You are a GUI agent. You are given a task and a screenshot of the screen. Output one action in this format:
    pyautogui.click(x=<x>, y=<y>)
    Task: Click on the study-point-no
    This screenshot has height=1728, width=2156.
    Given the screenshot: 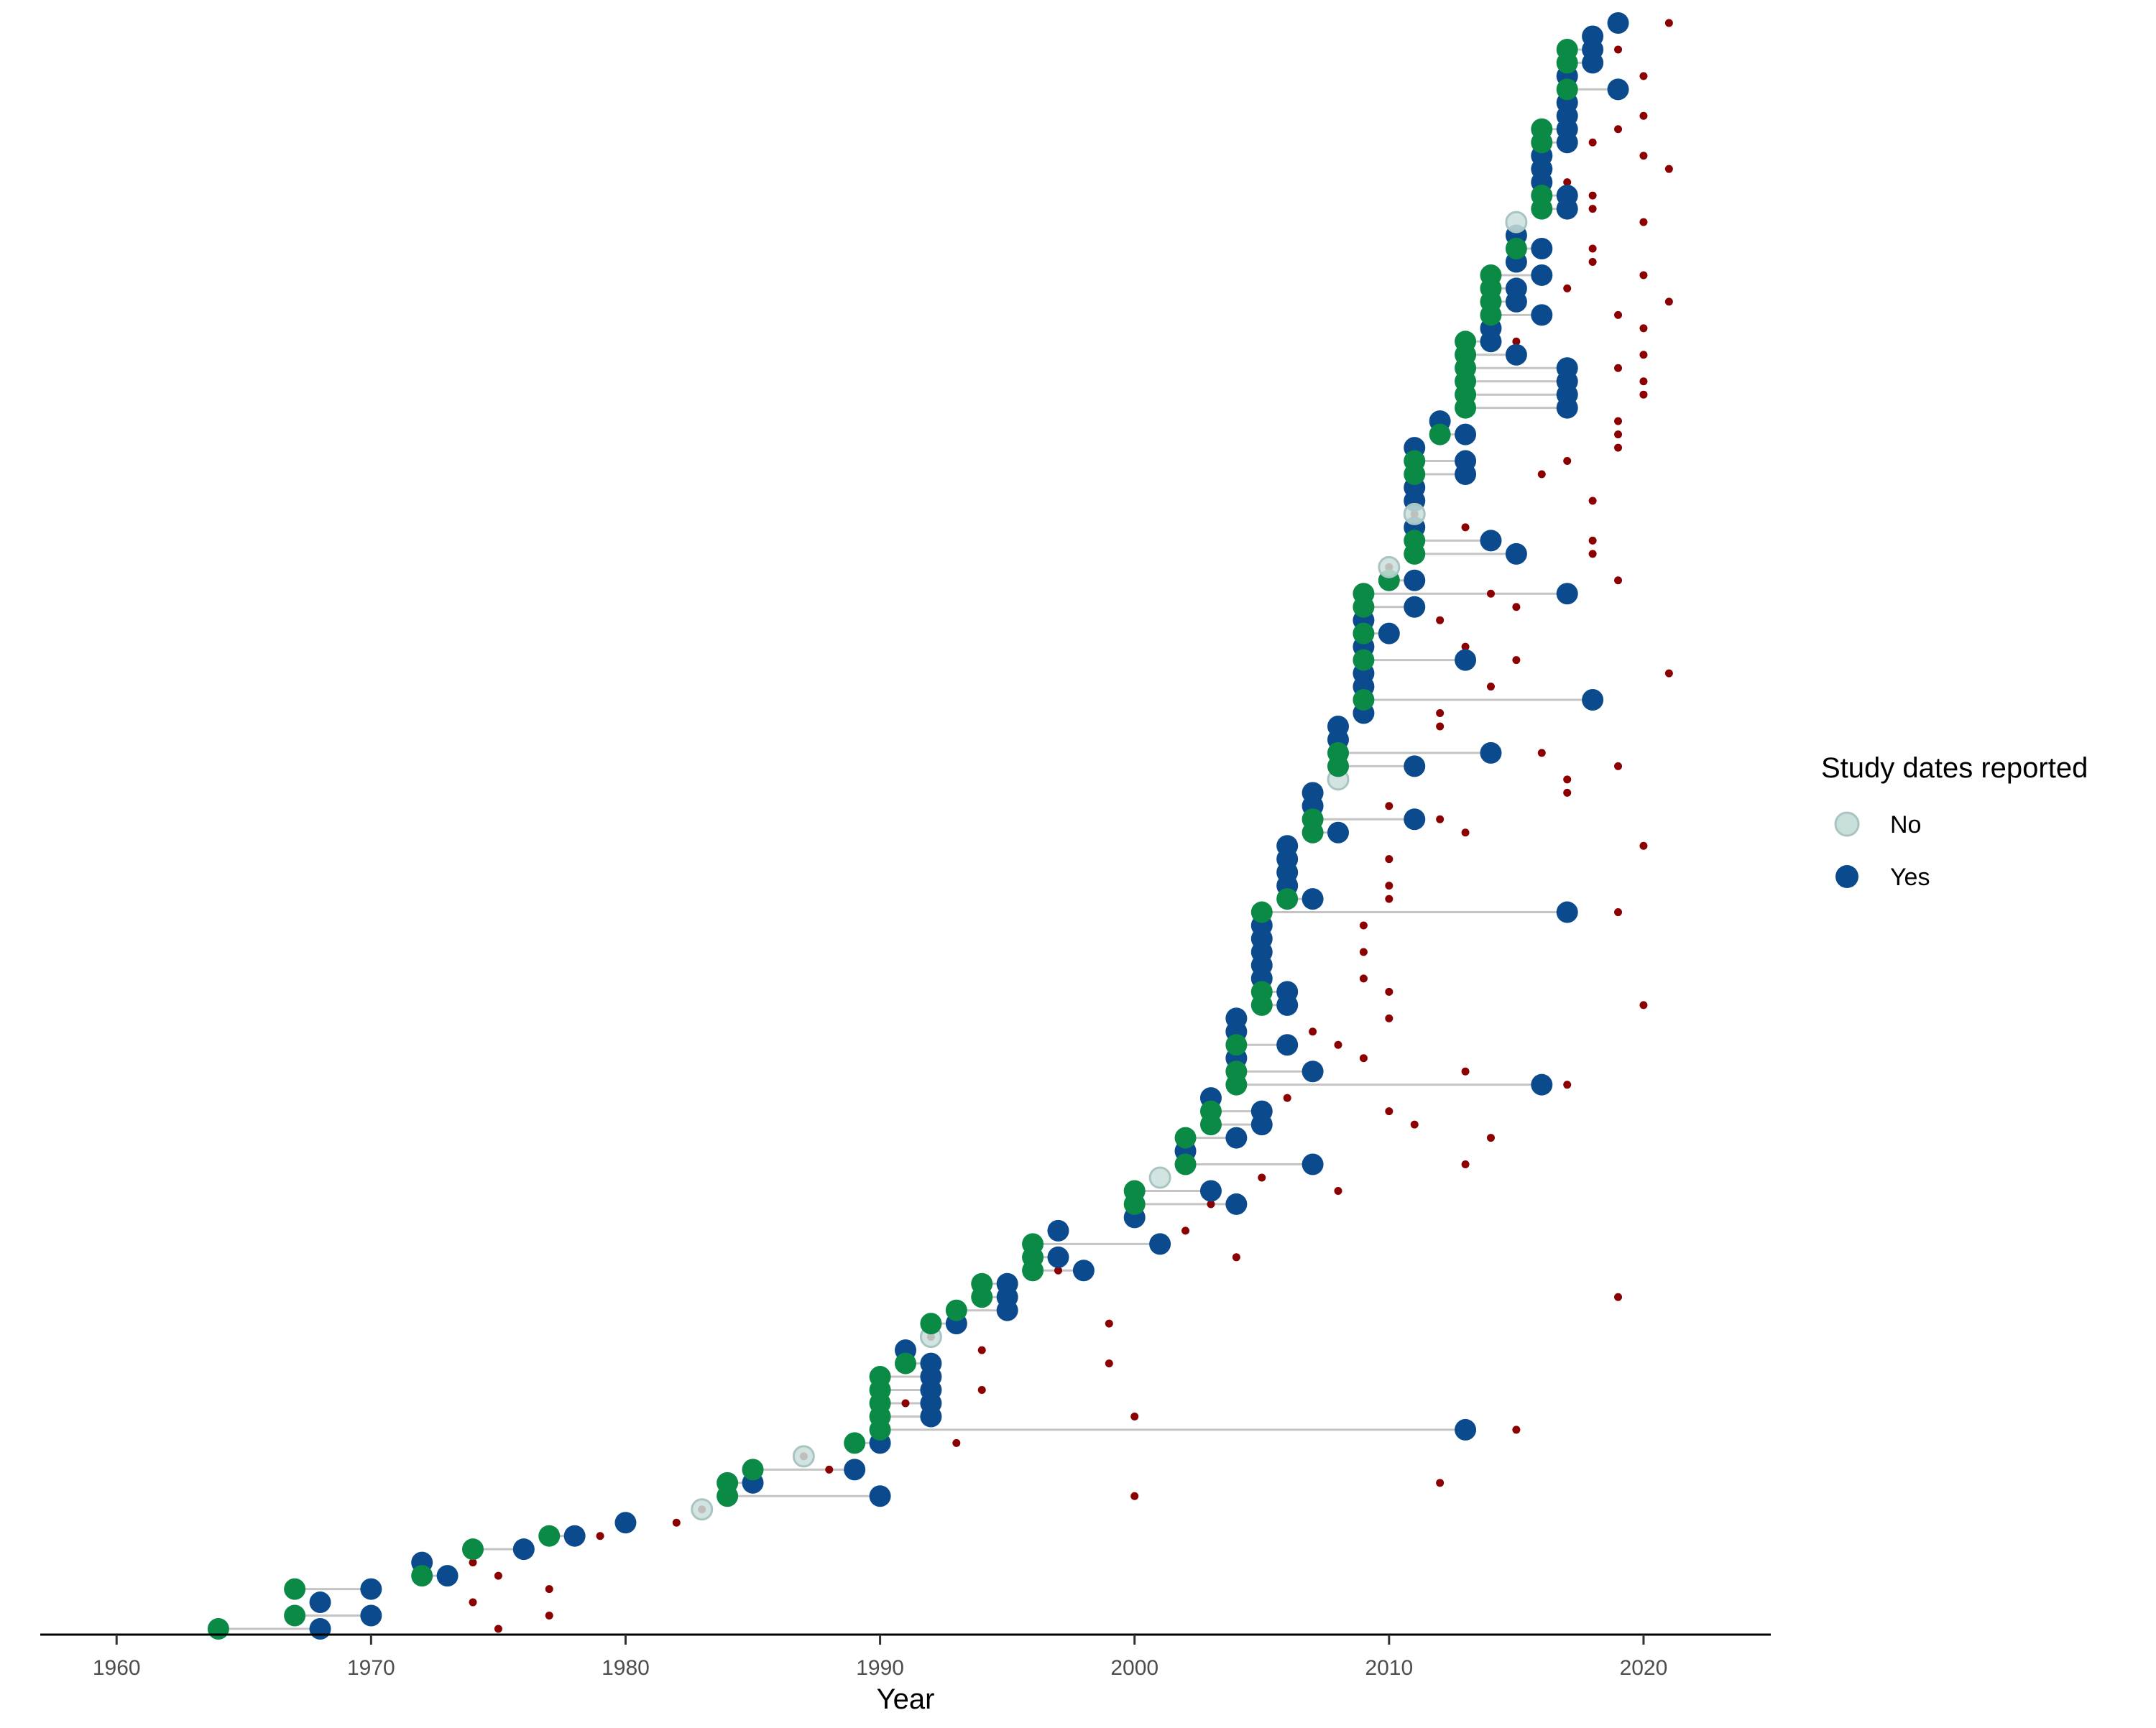 What is the action you would take?
    pyautogui.click(x=804, y=1456)
    